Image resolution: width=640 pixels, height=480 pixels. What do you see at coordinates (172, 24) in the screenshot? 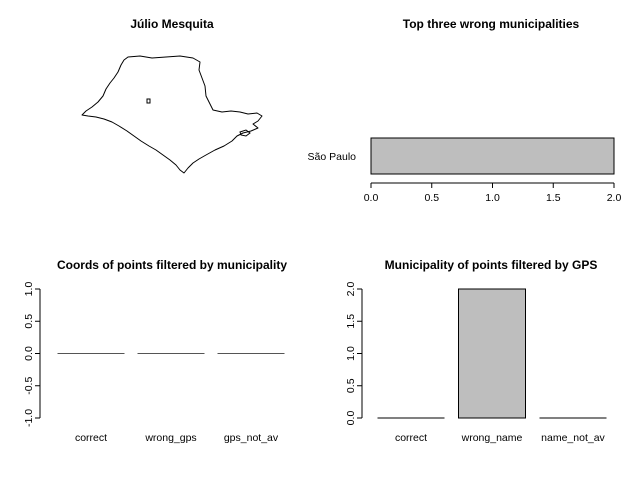
I see `map-title: Júlio Mesquita` at bounding box center [172, 24].